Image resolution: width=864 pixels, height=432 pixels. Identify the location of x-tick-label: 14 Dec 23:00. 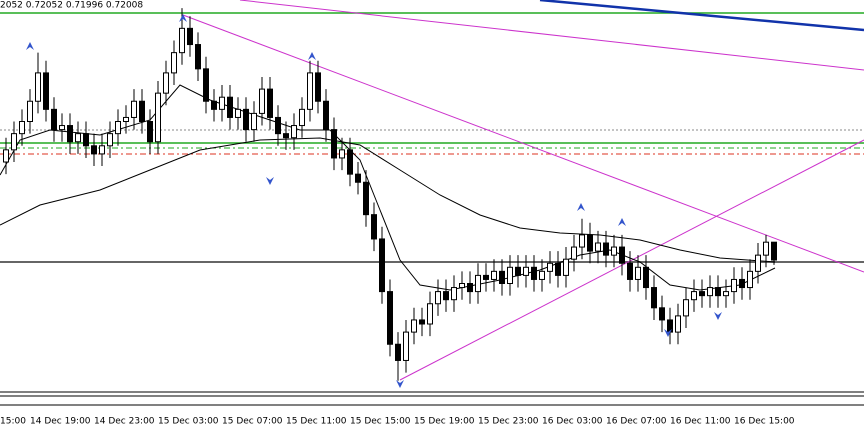
(124, 422).